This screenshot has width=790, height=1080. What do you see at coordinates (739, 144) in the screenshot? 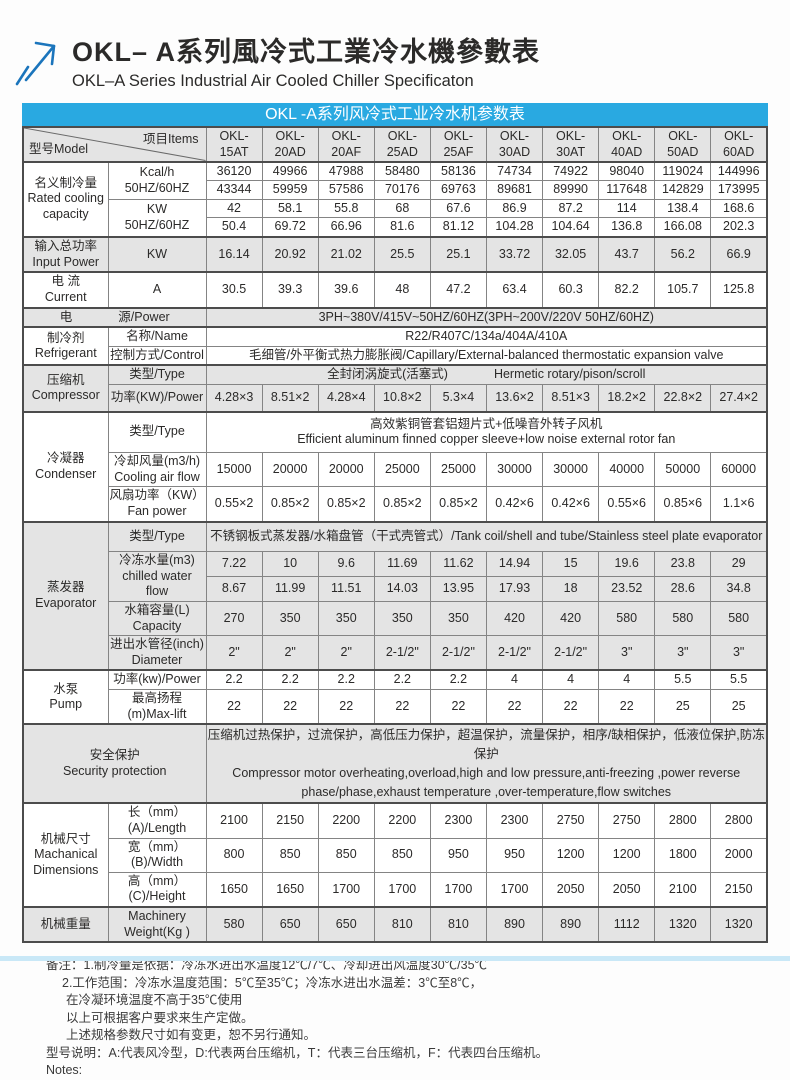
I see `model-header-cell: OKL-60AD` at bounding box center [739, 144].